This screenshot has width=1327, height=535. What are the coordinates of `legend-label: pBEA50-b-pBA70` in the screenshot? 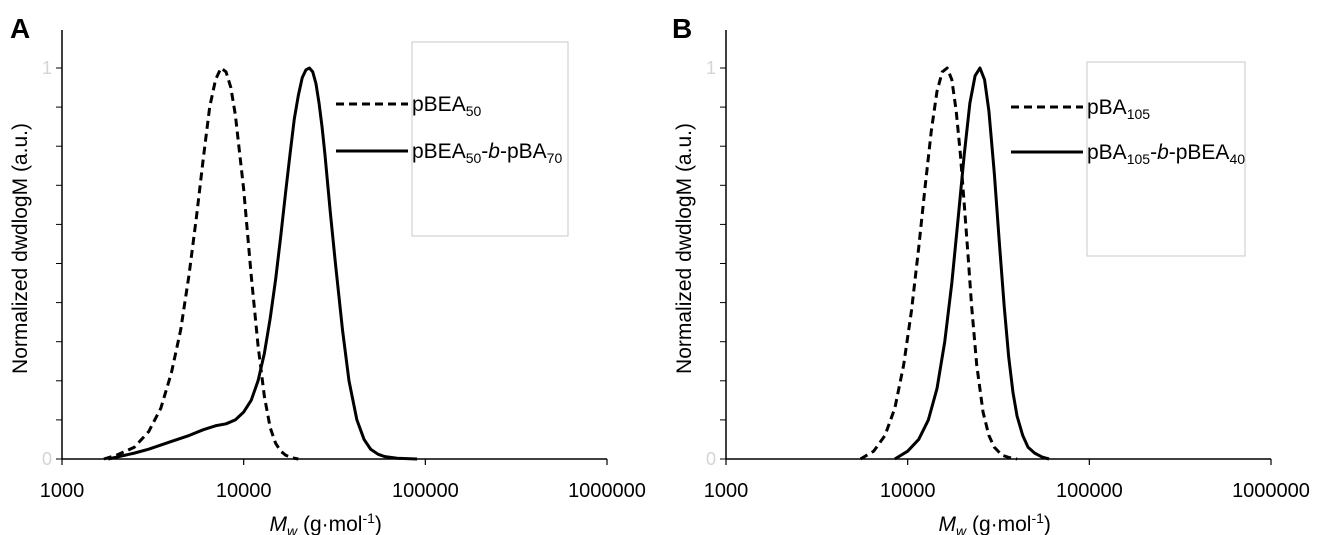 It's located at (487, 153).